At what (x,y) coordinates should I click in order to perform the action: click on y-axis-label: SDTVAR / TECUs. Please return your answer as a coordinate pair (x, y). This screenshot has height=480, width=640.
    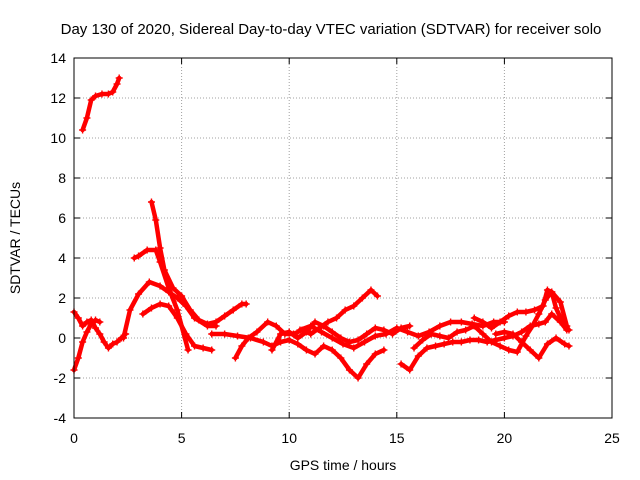
    Looking at the image, I should click on (15, 238).